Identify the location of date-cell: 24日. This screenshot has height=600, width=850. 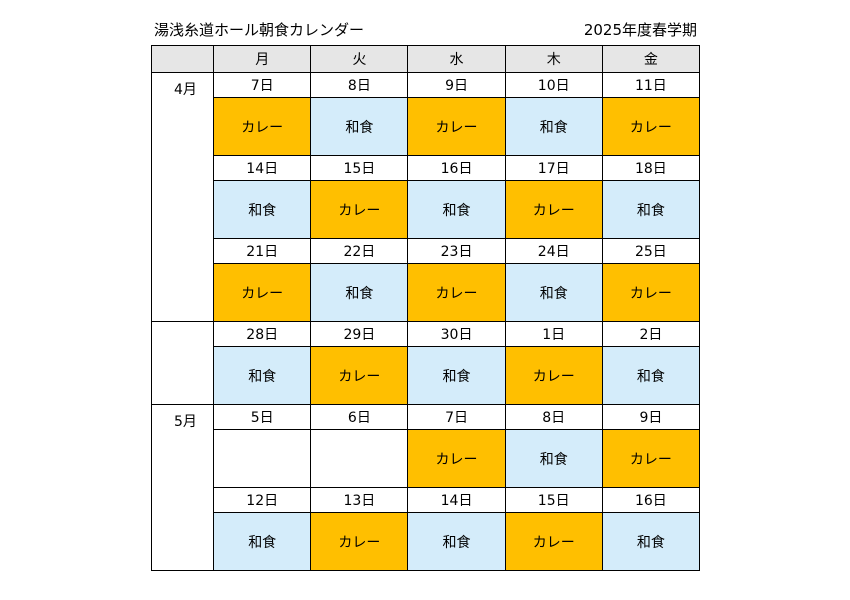
(553, 251).